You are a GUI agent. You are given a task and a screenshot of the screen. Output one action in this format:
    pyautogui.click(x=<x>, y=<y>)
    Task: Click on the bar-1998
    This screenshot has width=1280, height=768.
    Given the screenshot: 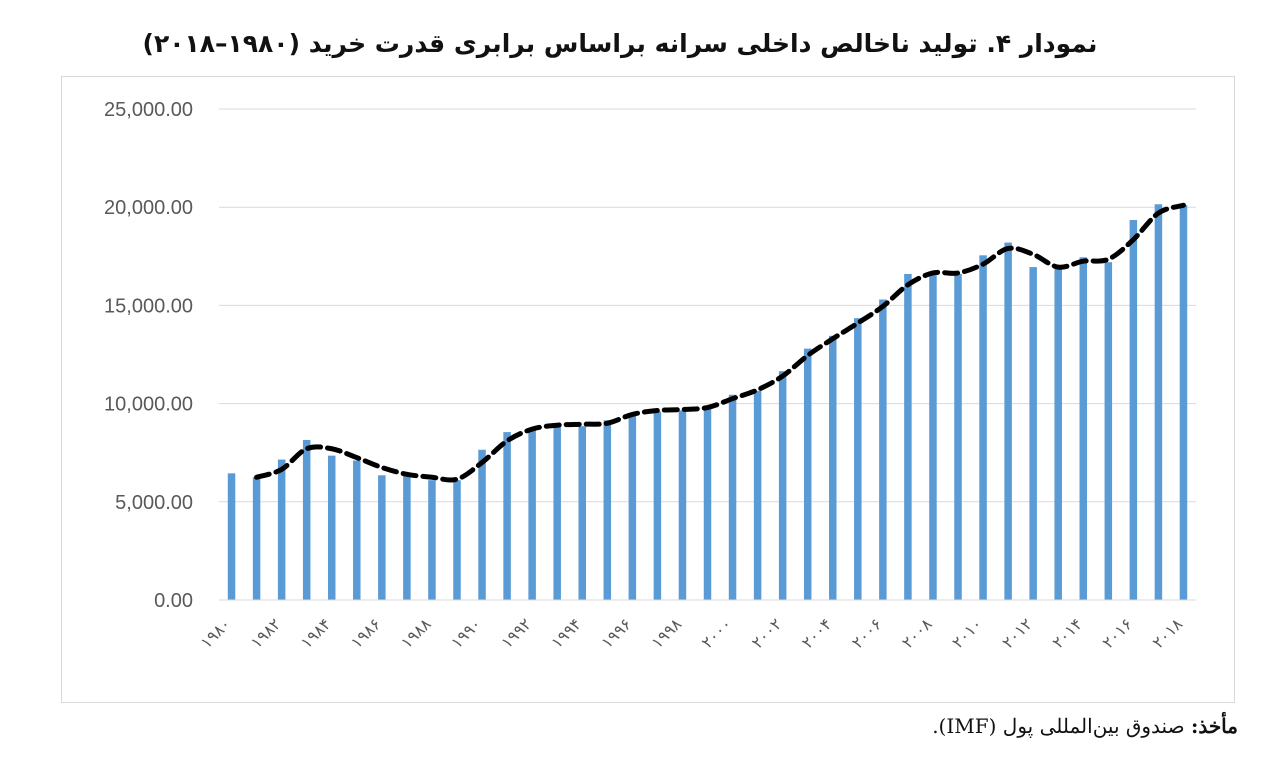 What is the action you would take?
    pyautogui.click(x=682, y=505)
    